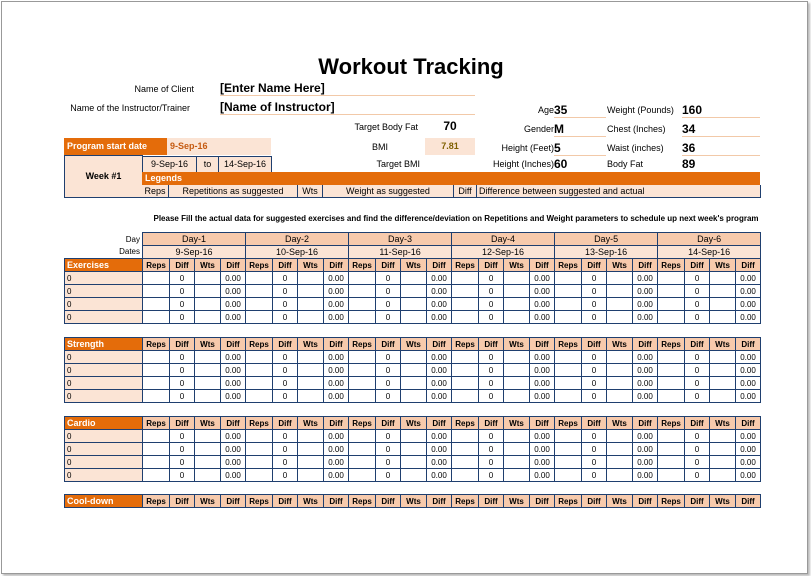  Describe the element at coordinates (347, 88) in the screenshot. I see `client-name-field: [Enter Name Here]` at that location.